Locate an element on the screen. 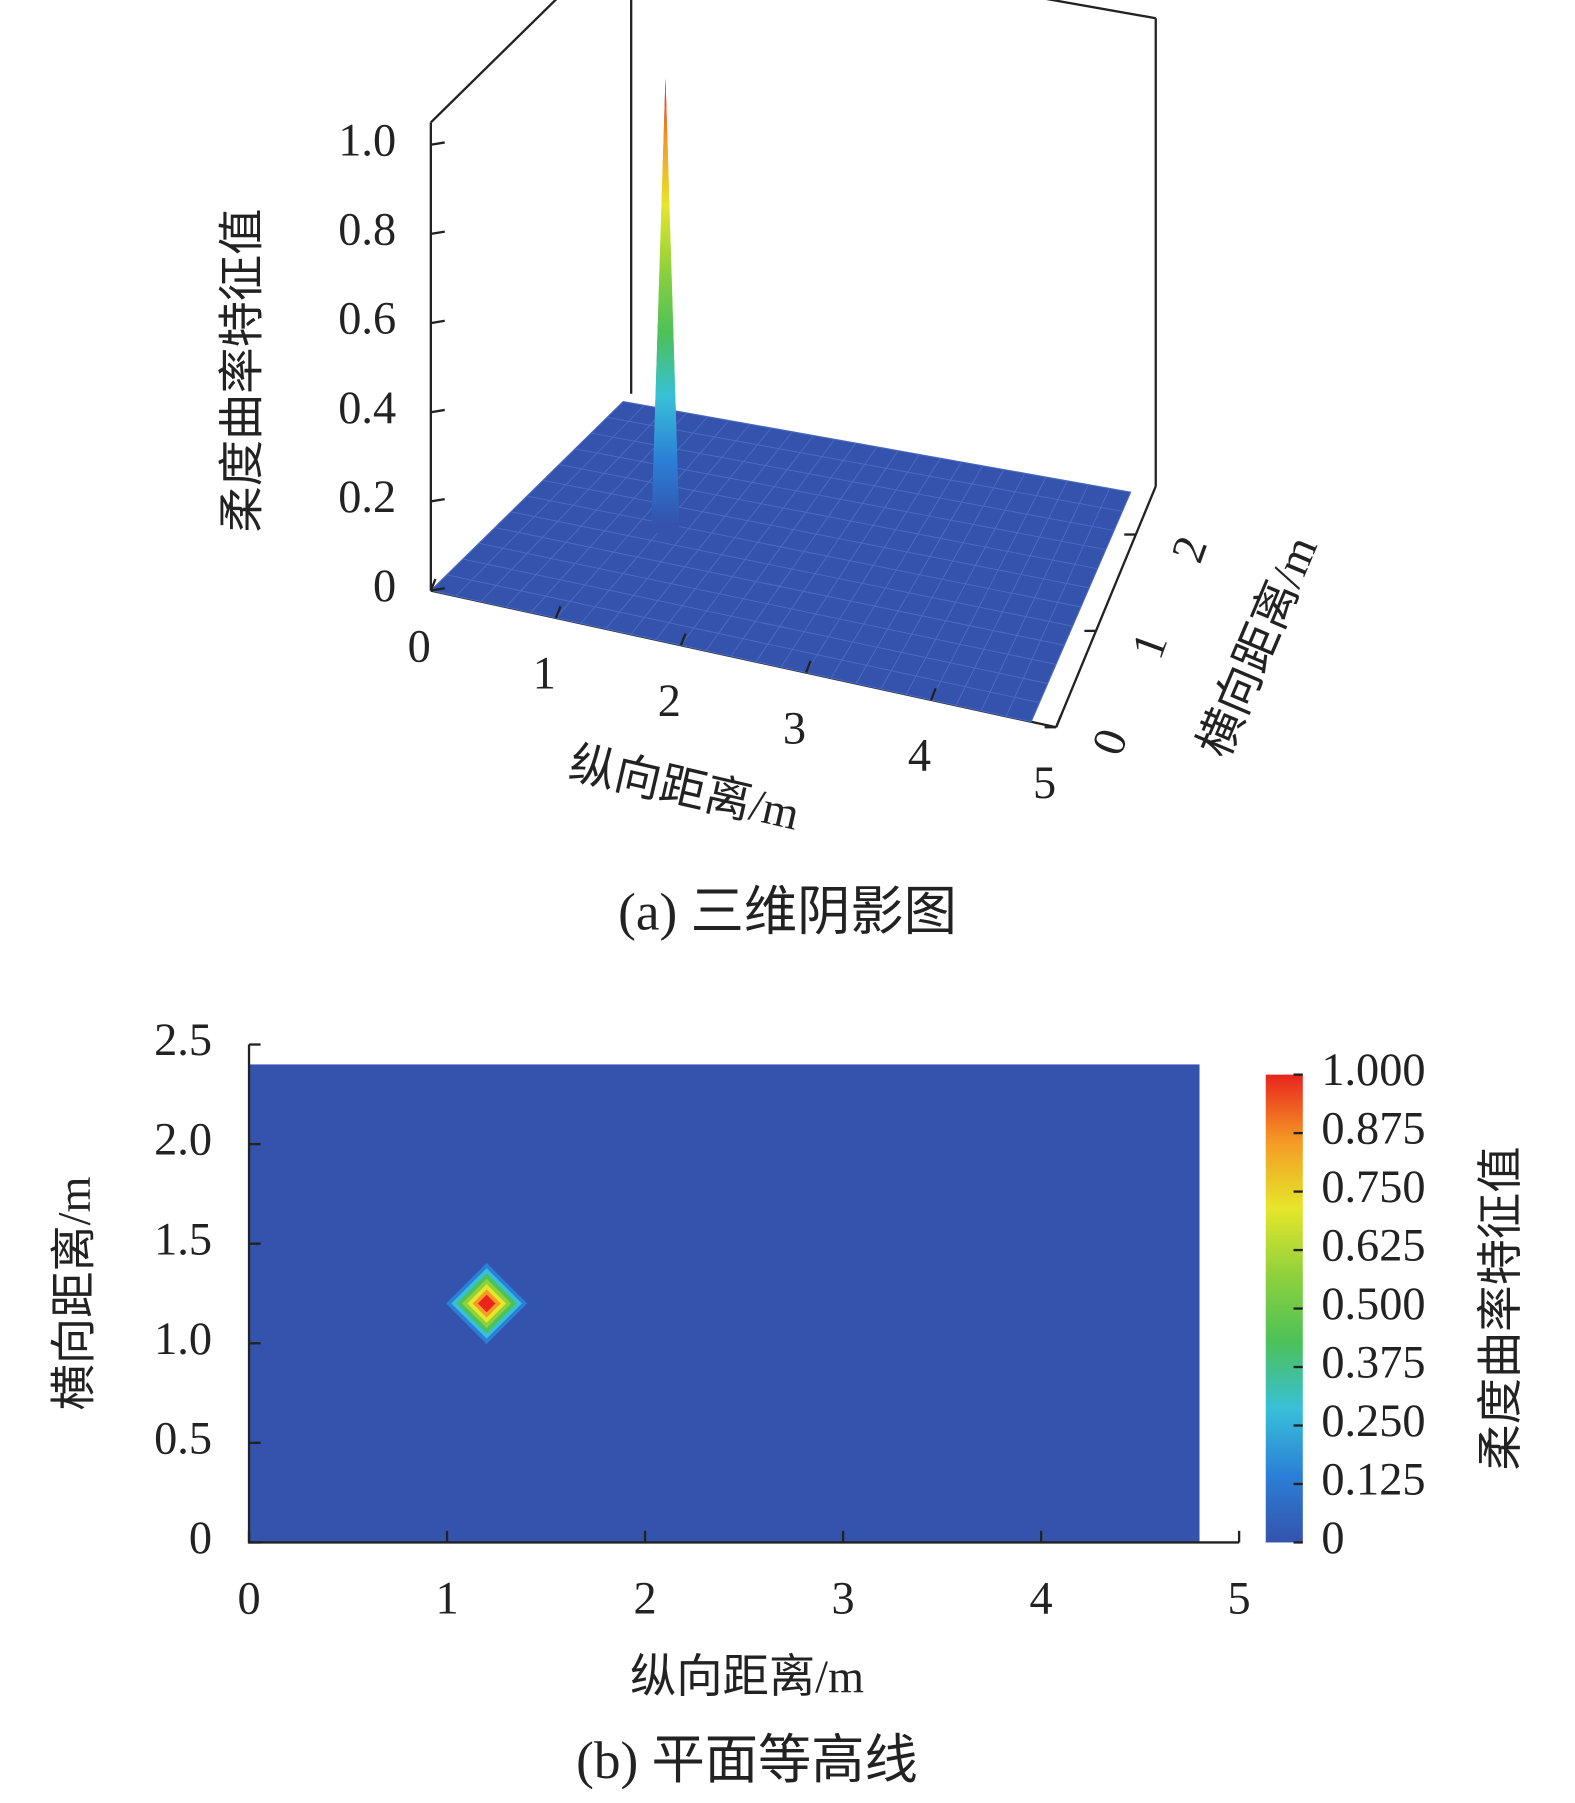 The image size is (1575, 1803). z-tick-label: 1.0 is located at coordinates (367, 140).